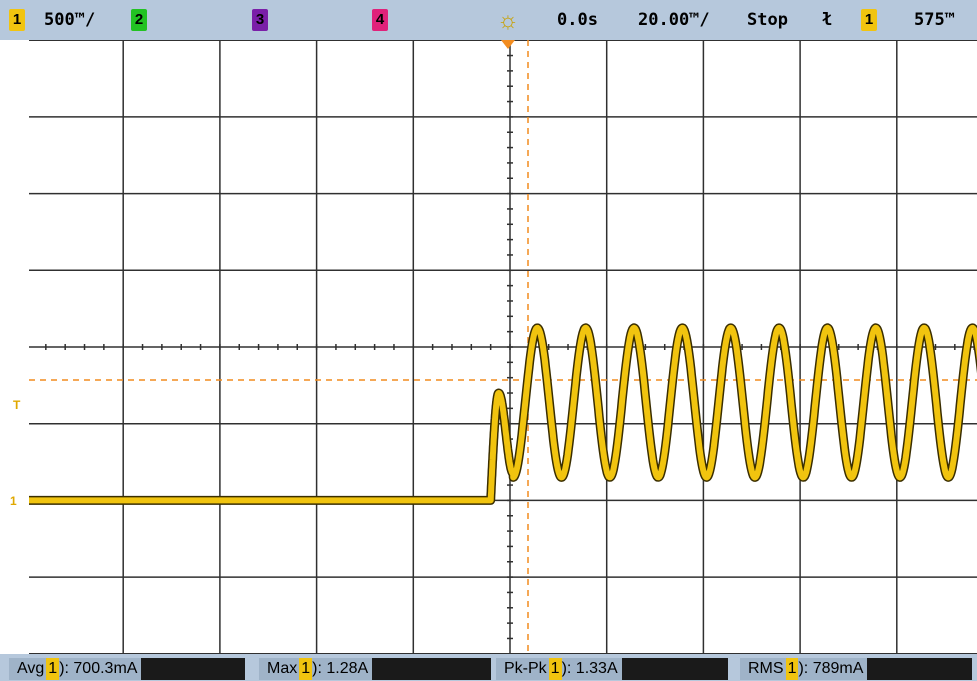 The image size is (977, 681). What do you see at coordinates (17, 405) in the screenshot?
I see `trigger-level-marker: T` at bounding box center [17, 405].